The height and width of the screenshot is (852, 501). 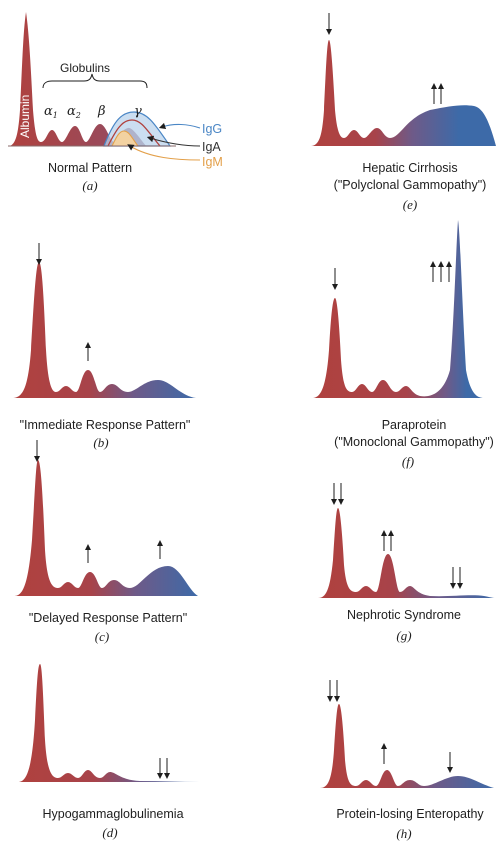 I want to click on igg-pointer, so click(x=179, y=126).